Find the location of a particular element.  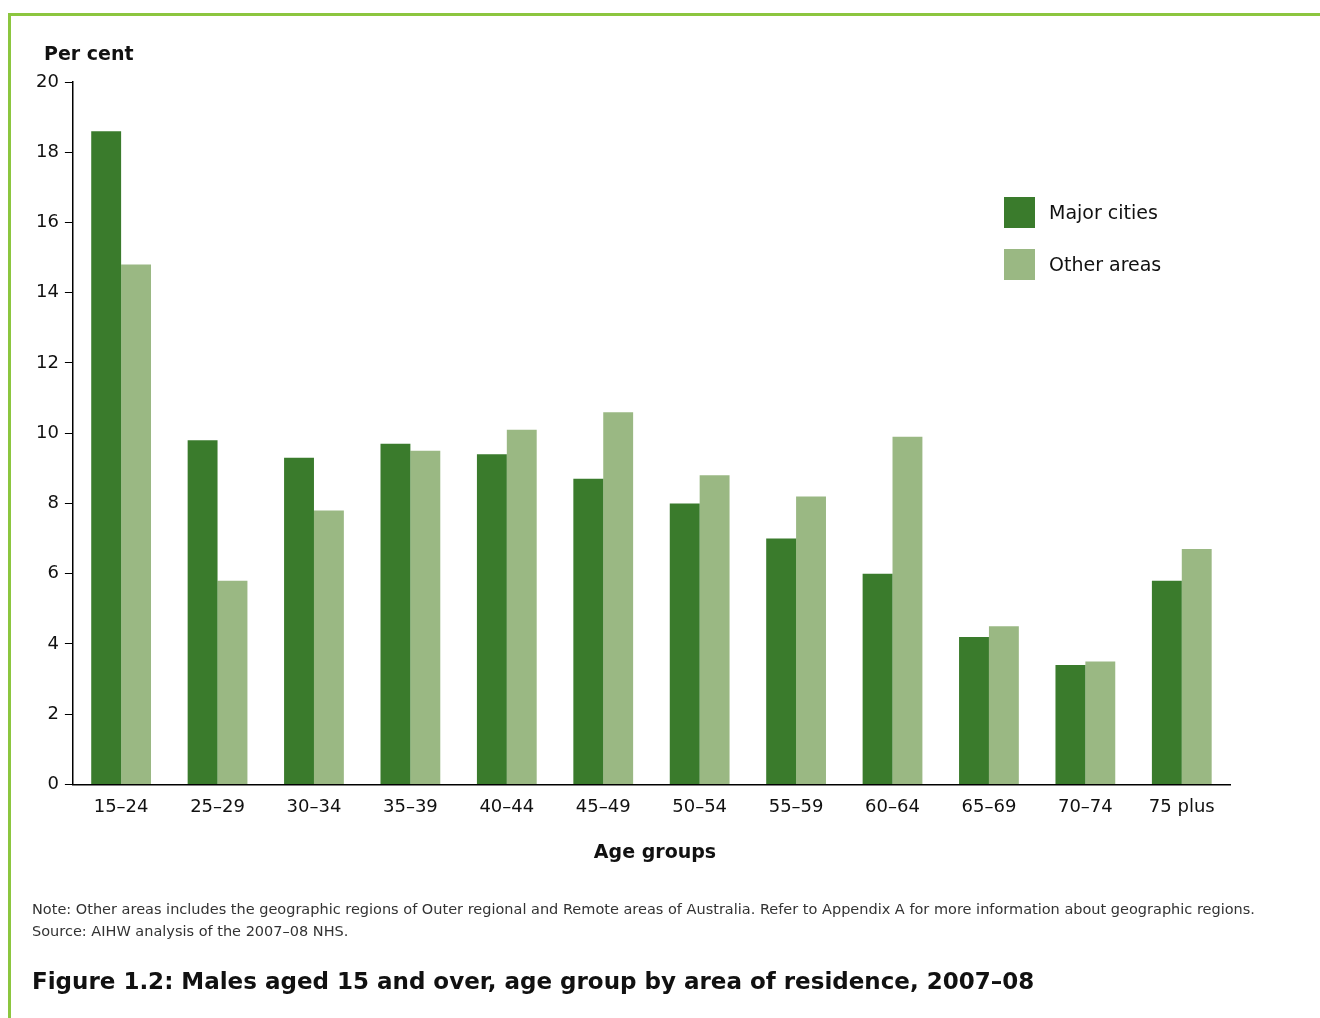

x-tick-label: 65–69 is located at coordinates (989, 805).